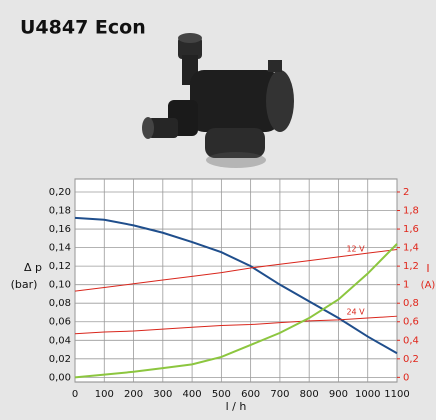  Describe the element at coordinates (162, 394) in the screenshot. I see `x-tick-label: 300` at that location.